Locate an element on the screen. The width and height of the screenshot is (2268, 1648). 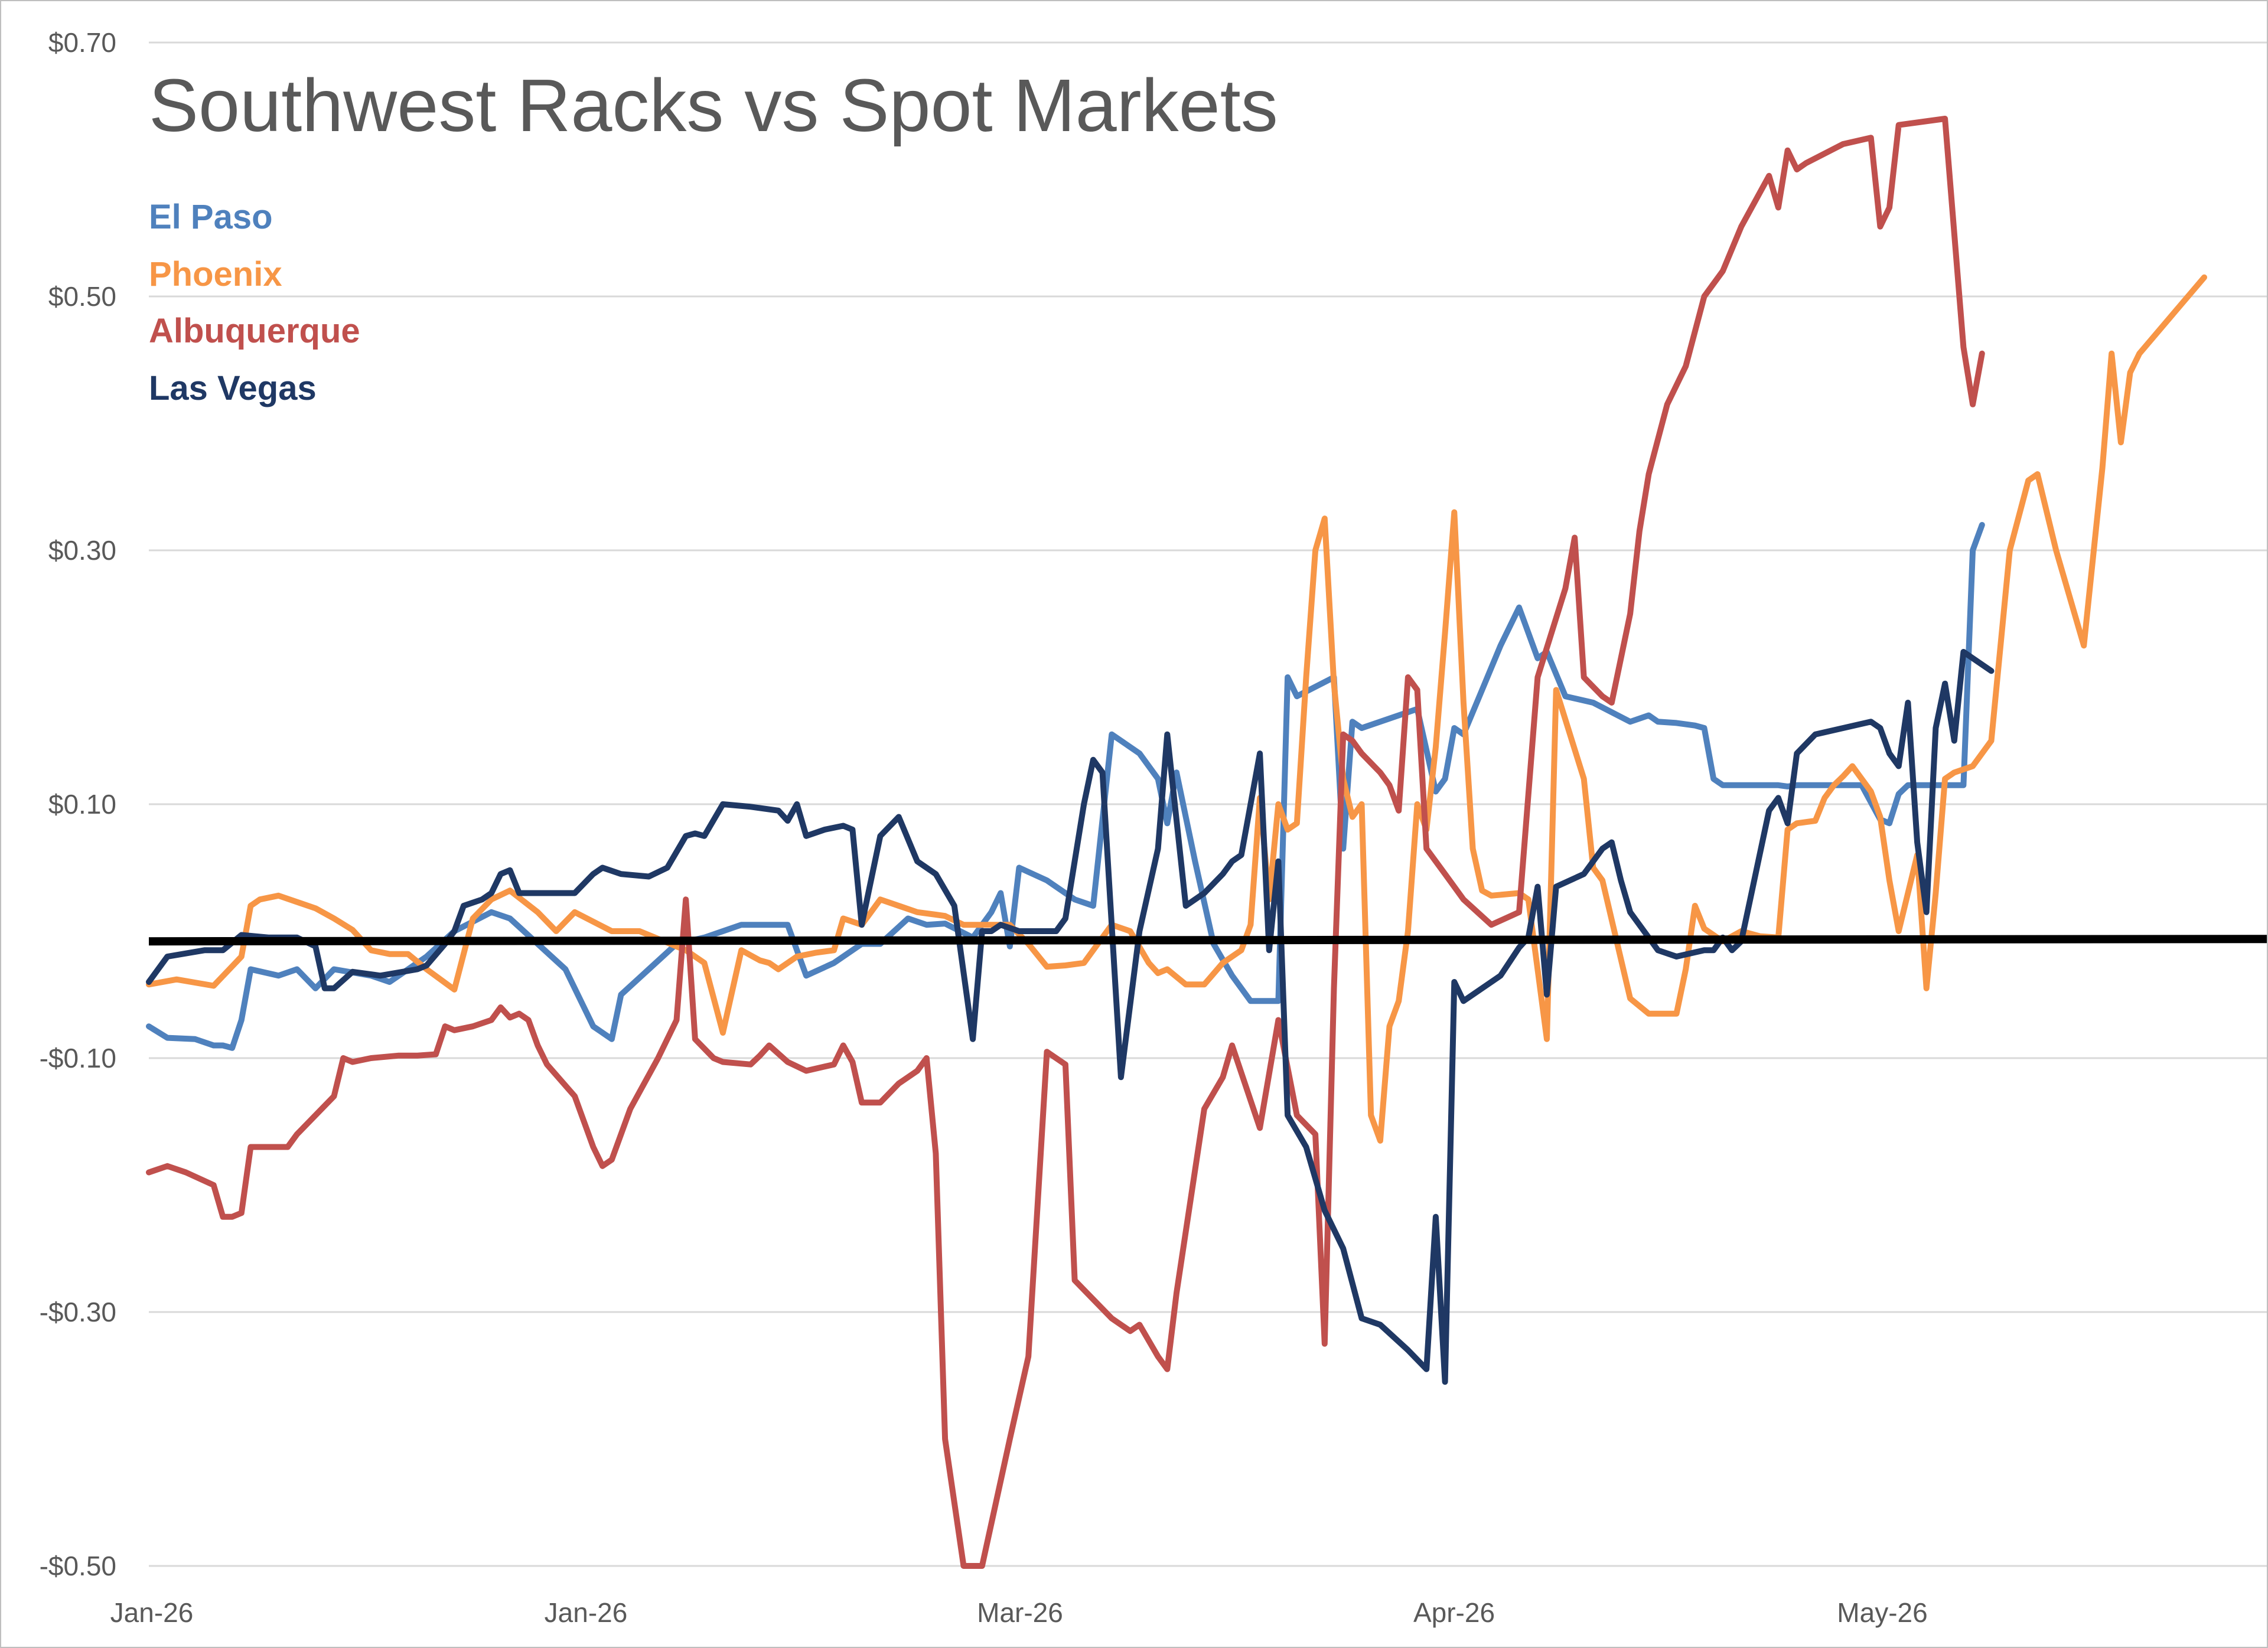
y-tick-label: $0.10 is located at coordinates (82, 804).